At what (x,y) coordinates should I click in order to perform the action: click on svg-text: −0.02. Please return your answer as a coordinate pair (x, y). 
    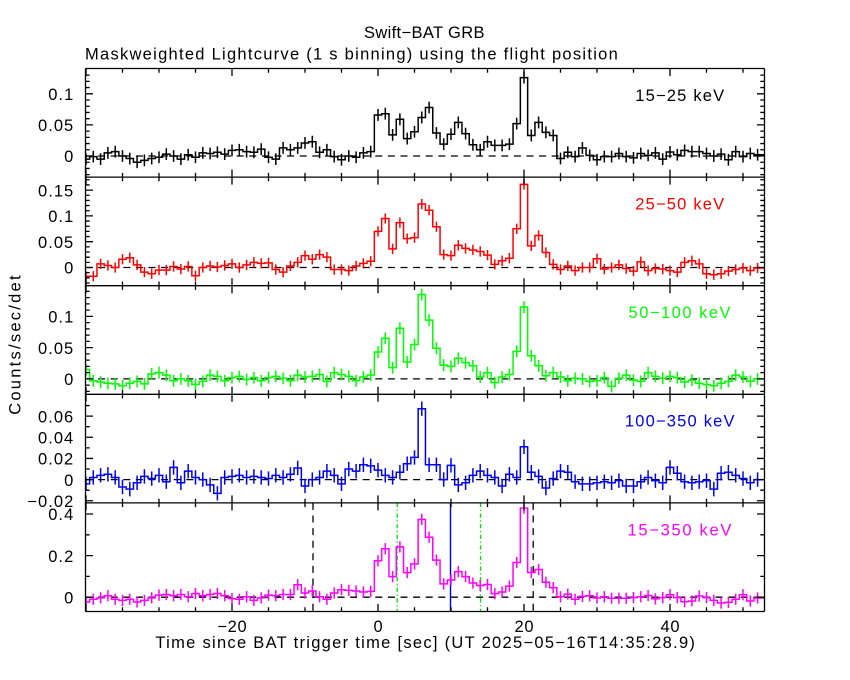
    Looking at the image, I should click on (50, 502).